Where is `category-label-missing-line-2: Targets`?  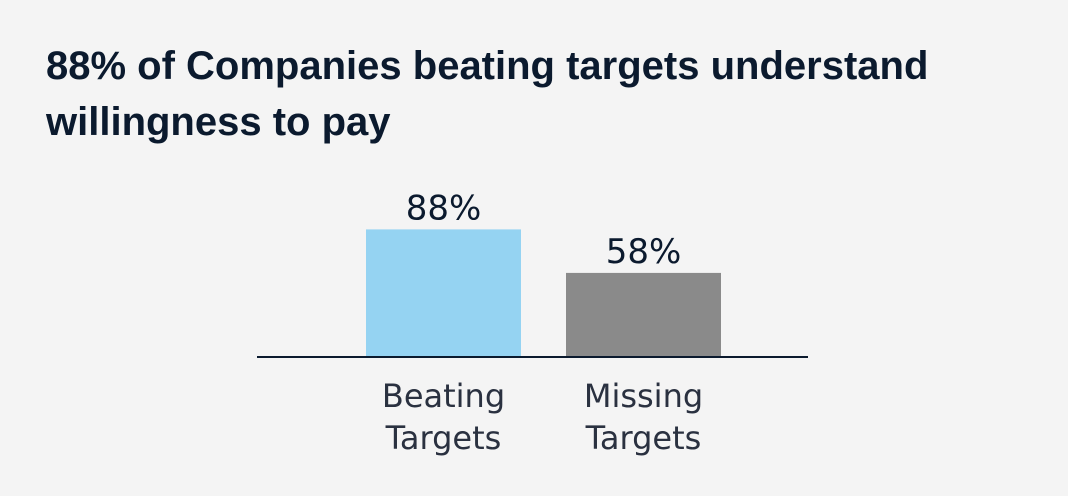 category-label-missing-line-2: Targets is located at coordinates (643, 438).